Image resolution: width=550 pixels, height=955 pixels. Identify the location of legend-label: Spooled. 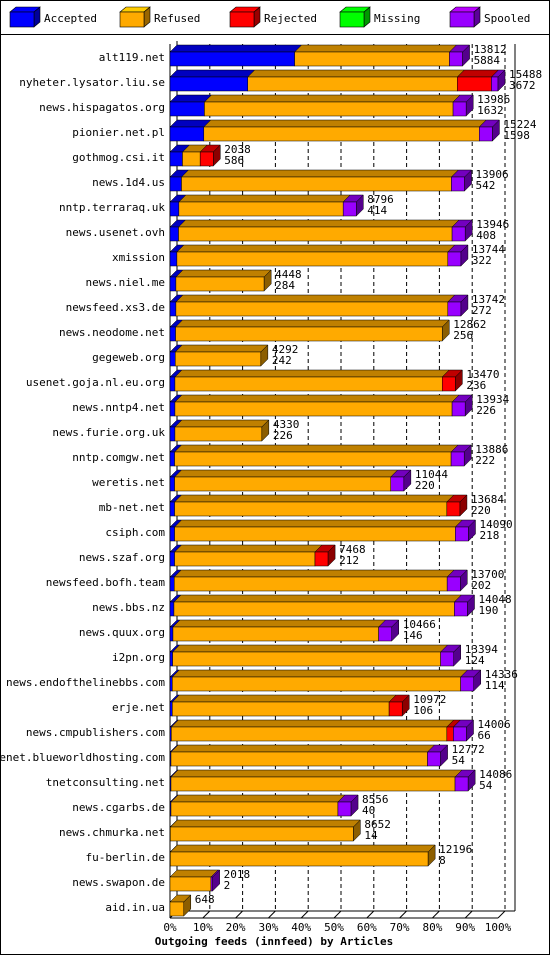
(507, 18).